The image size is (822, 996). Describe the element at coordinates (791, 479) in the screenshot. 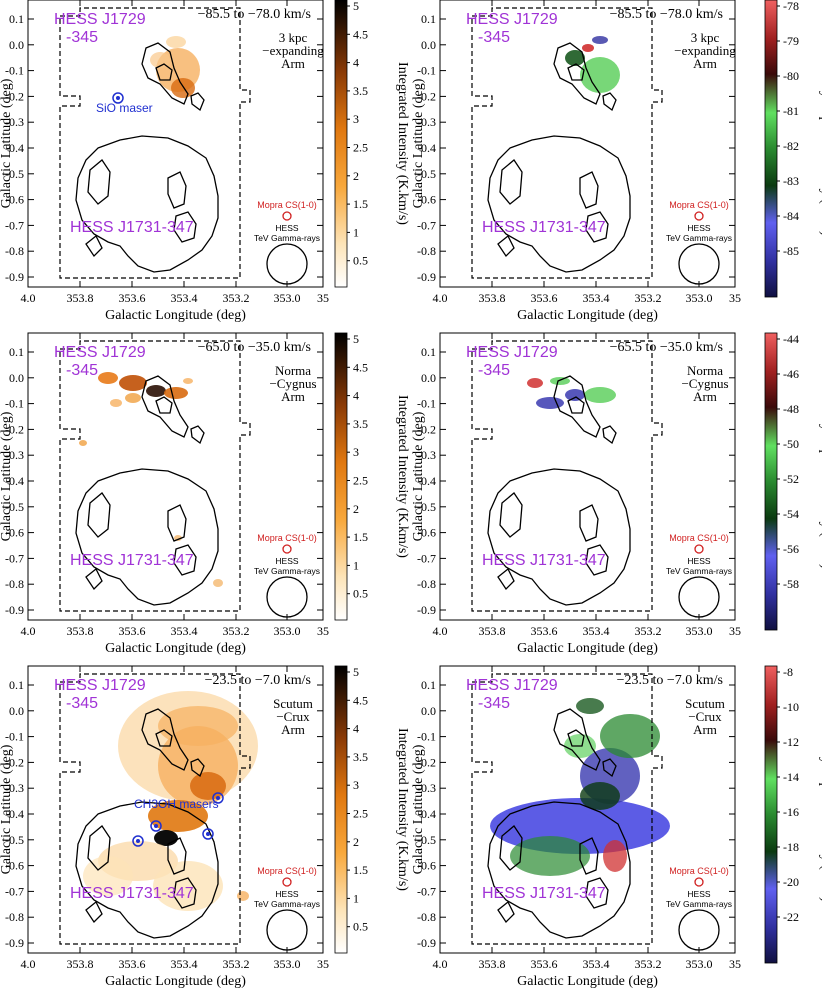

I see `colorbar-tick-label: -52` at that location.